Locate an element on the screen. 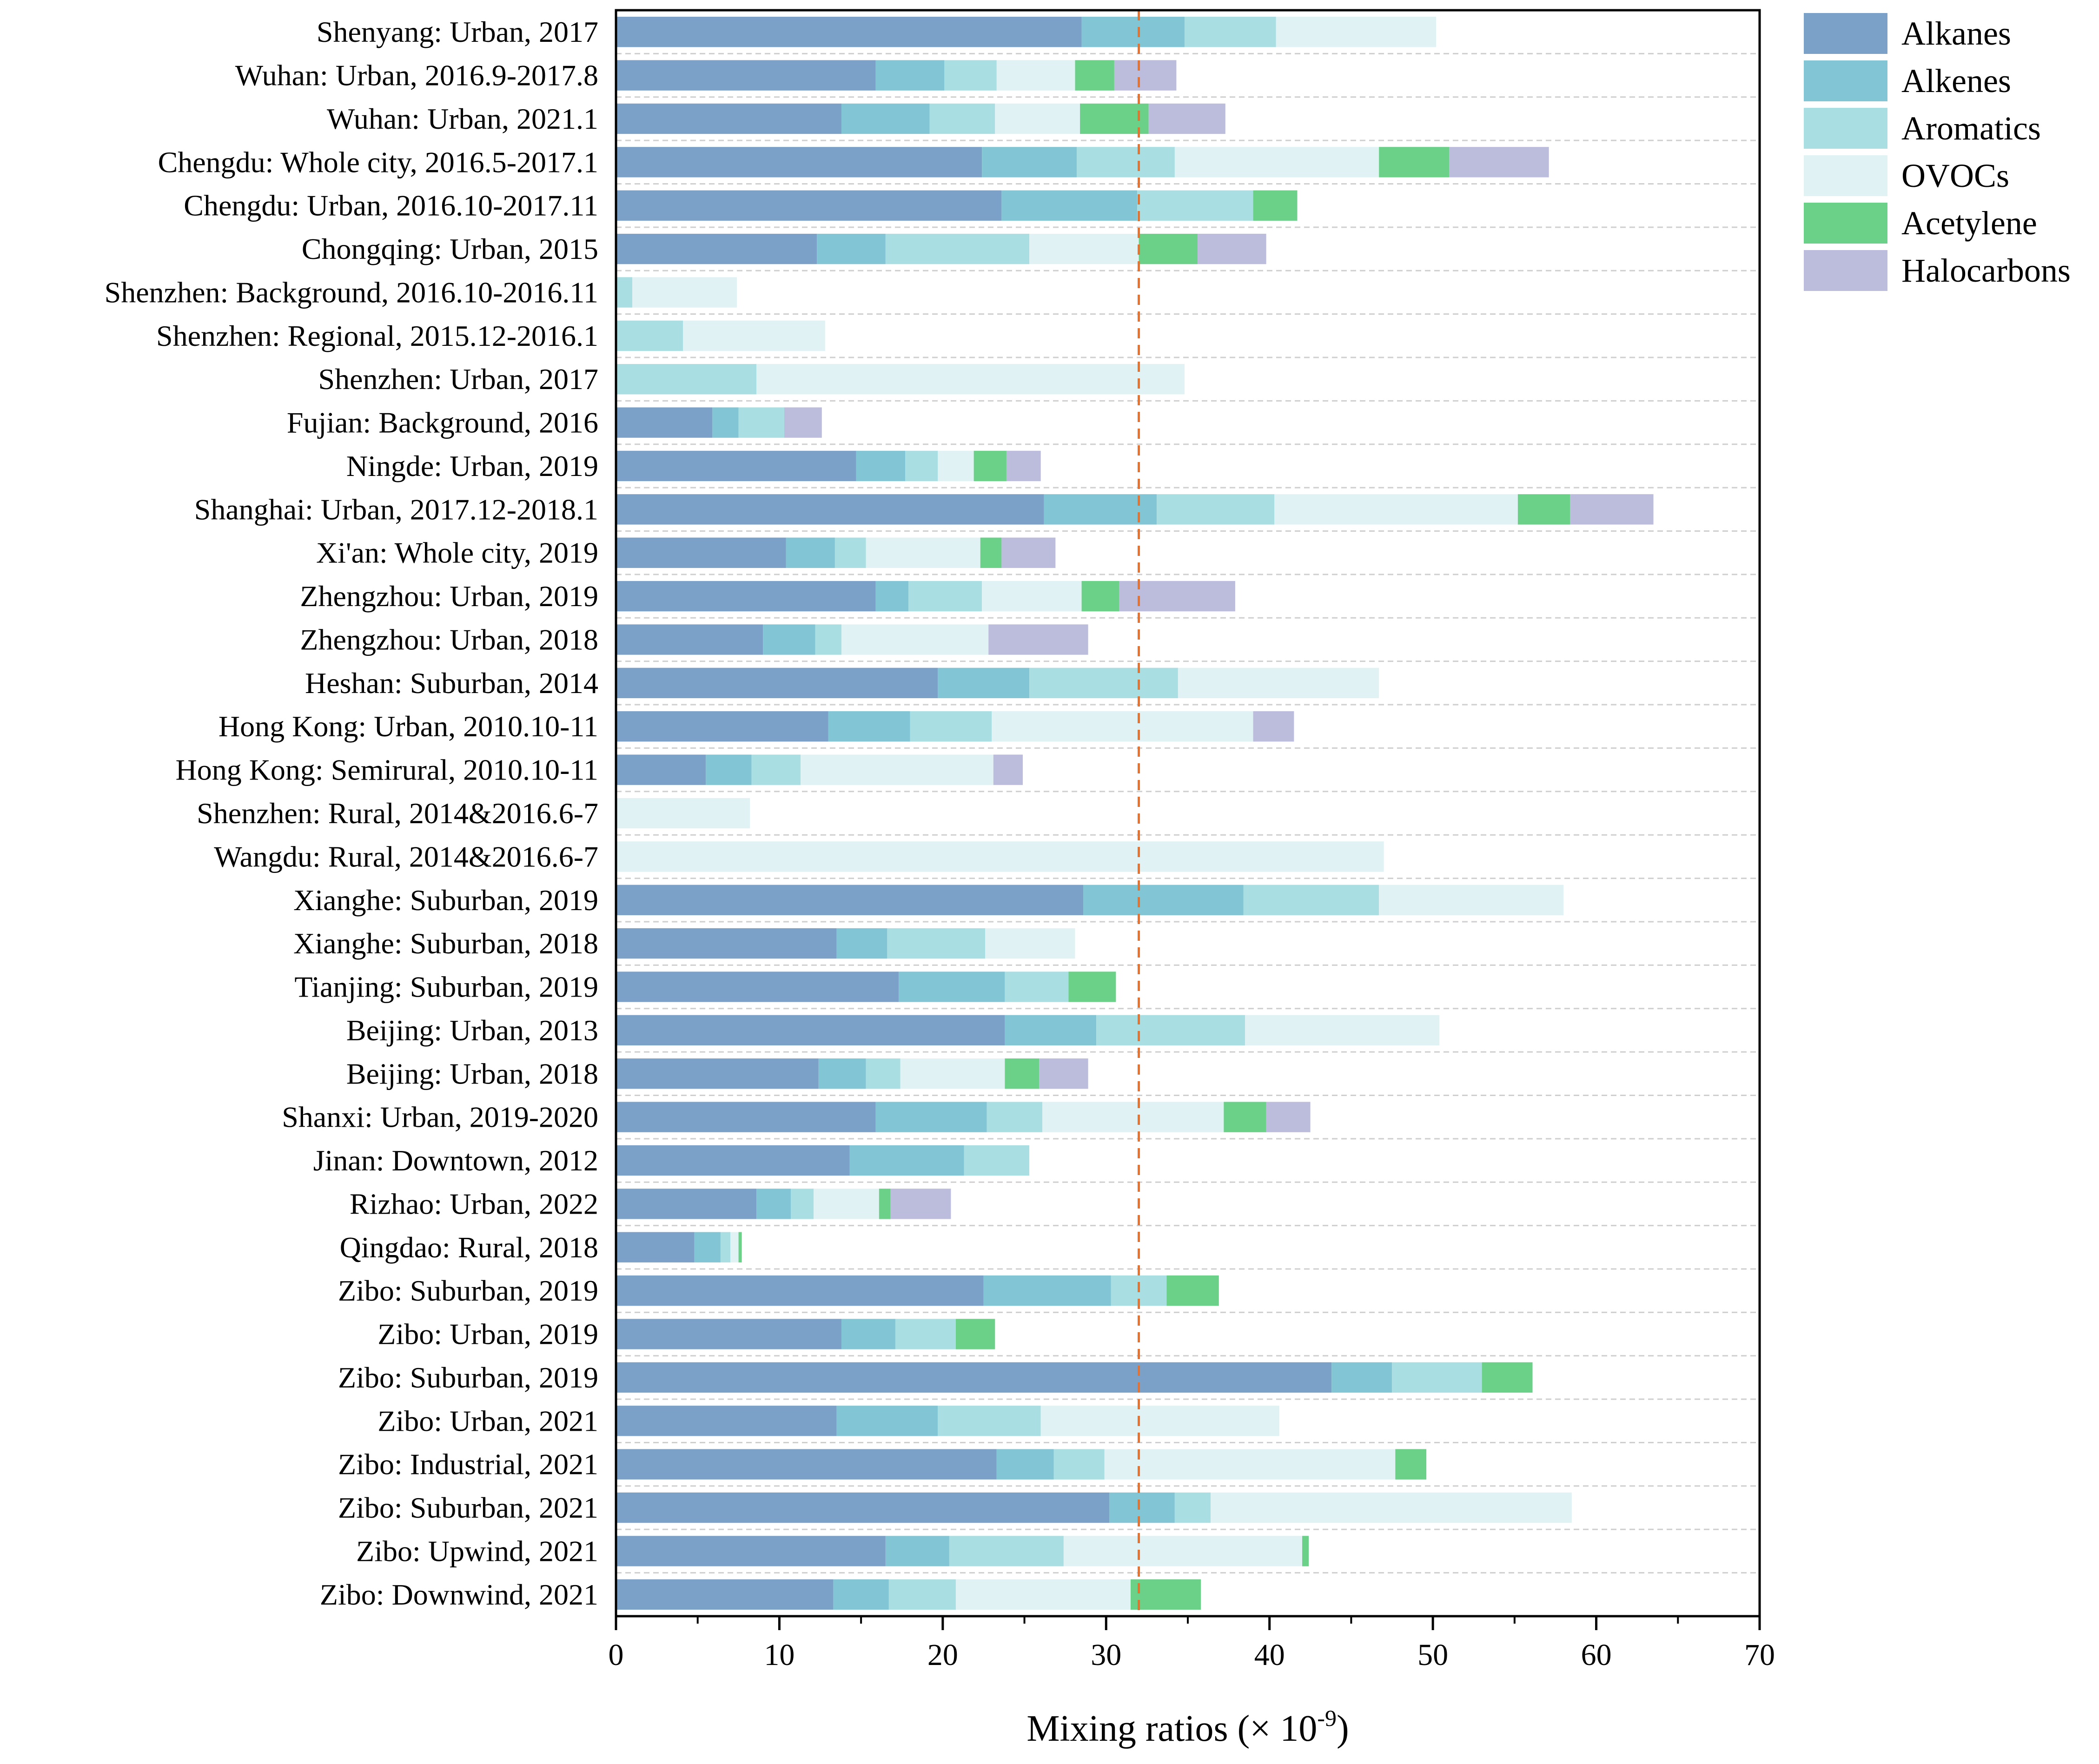 This screenshot has height=1764, width=2099. legend-swatch-alkenes is located at coordinates (1845, 80).